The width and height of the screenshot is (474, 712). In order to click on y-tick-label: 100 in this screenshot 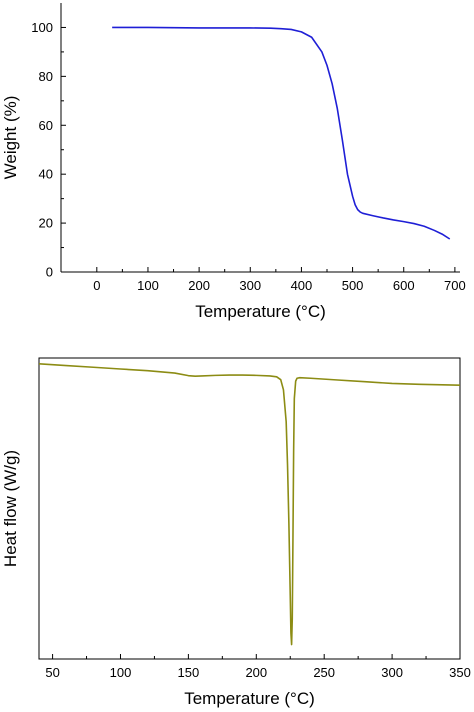, I will do `click(42, 27)`.